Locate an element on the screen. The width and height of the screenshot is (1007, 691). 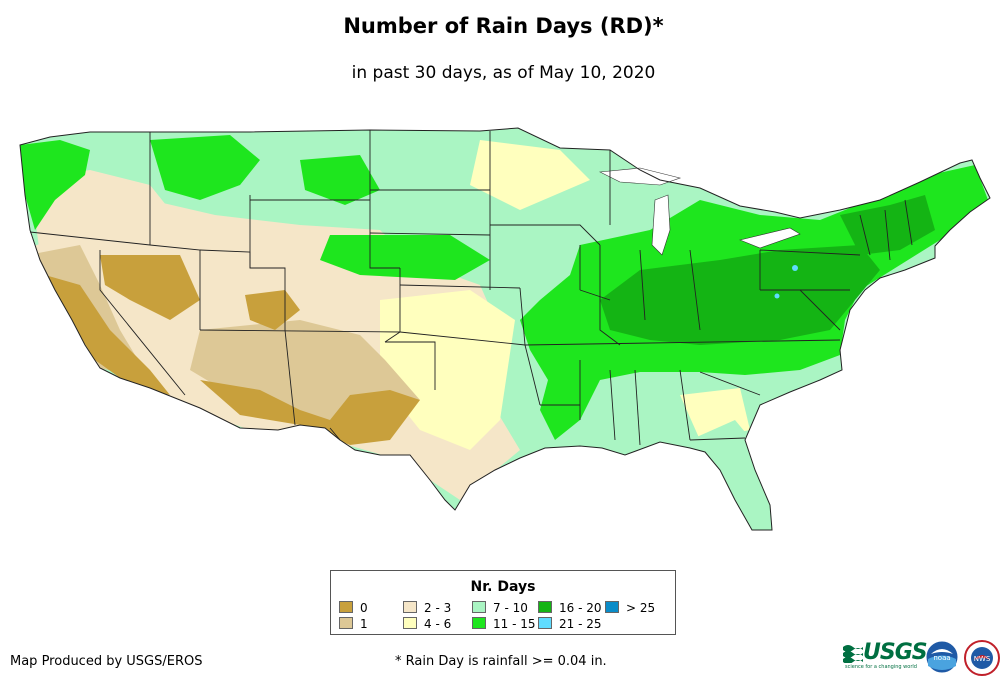
map-title: Number of Rain Days (RD)* is located at coordinates (503, 26).